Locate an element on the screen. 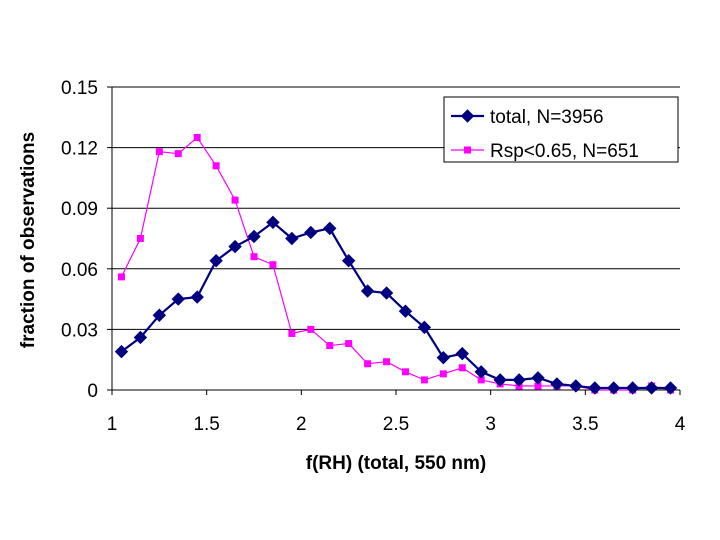 This screenshot has height=540, width=720. y-tick-label: 0.06 is located at coordinates (79, 270).